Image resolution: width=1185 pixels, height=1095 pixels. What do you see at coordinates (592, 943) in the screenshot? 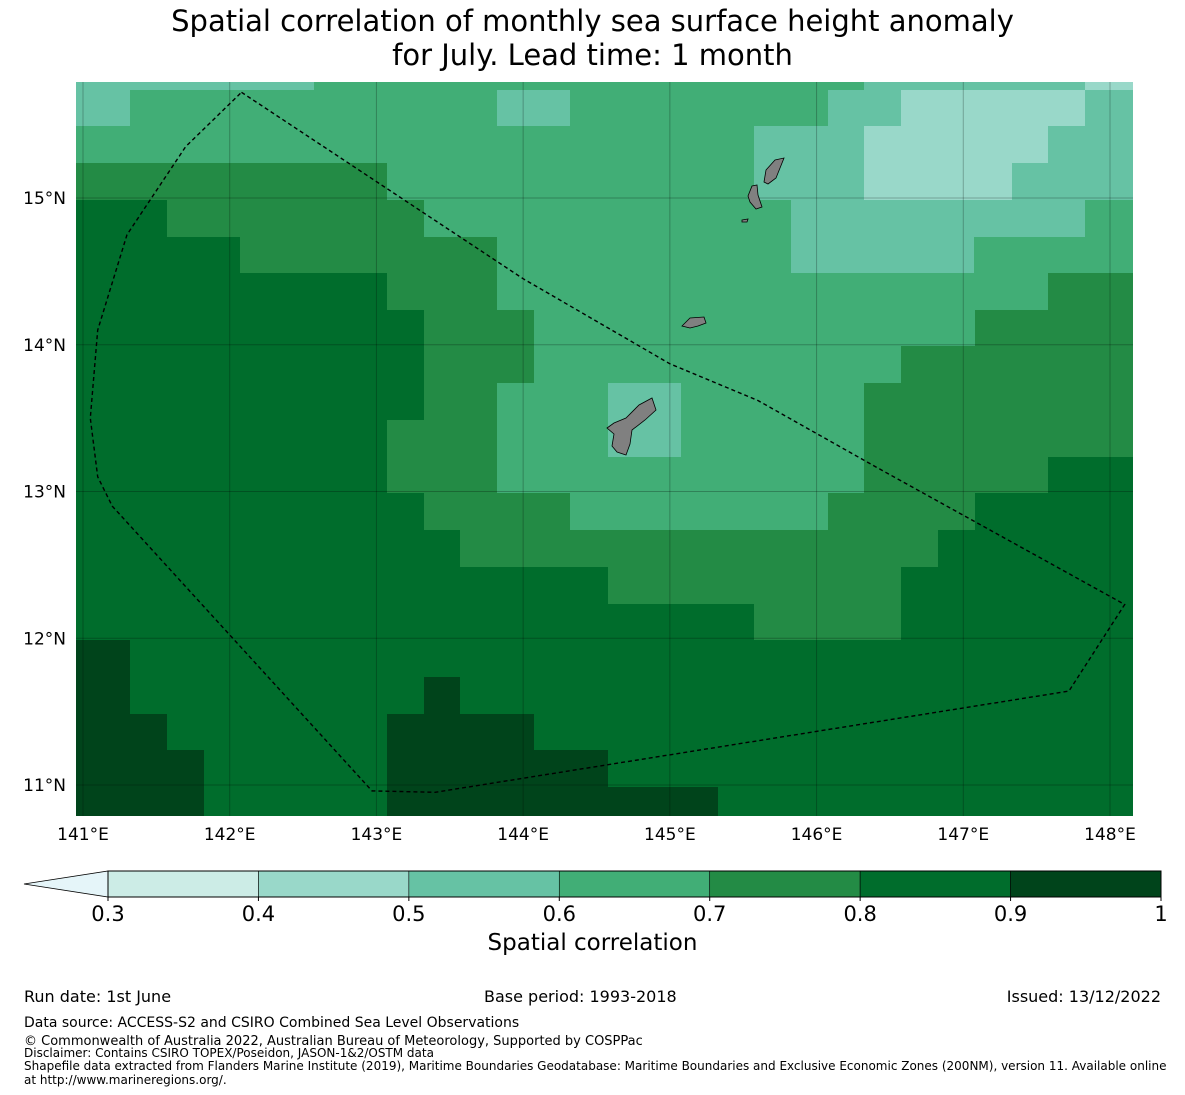
I see `colorbar-title: Spatial correlation` at bounding box center [592, 943].